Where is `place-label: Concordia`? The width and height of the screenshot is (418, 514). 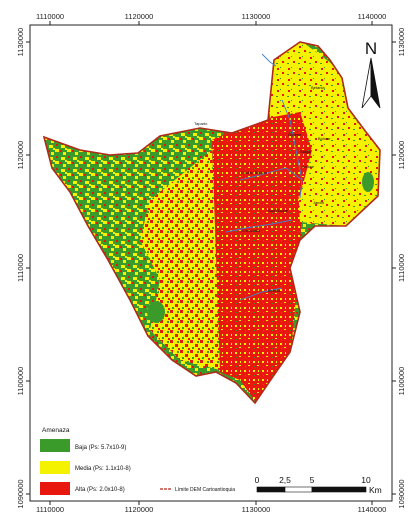
place-label: Concordia is located at coordinates (251, 230).